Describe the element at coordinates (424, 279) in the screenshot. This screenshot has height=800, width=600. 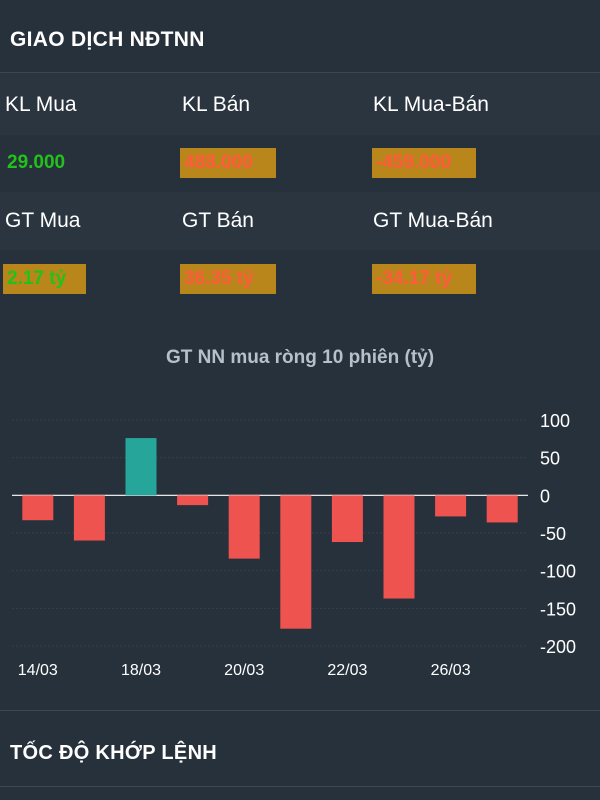
I see `value-gt-mua-ban: -34.17 tỷ` at that location.